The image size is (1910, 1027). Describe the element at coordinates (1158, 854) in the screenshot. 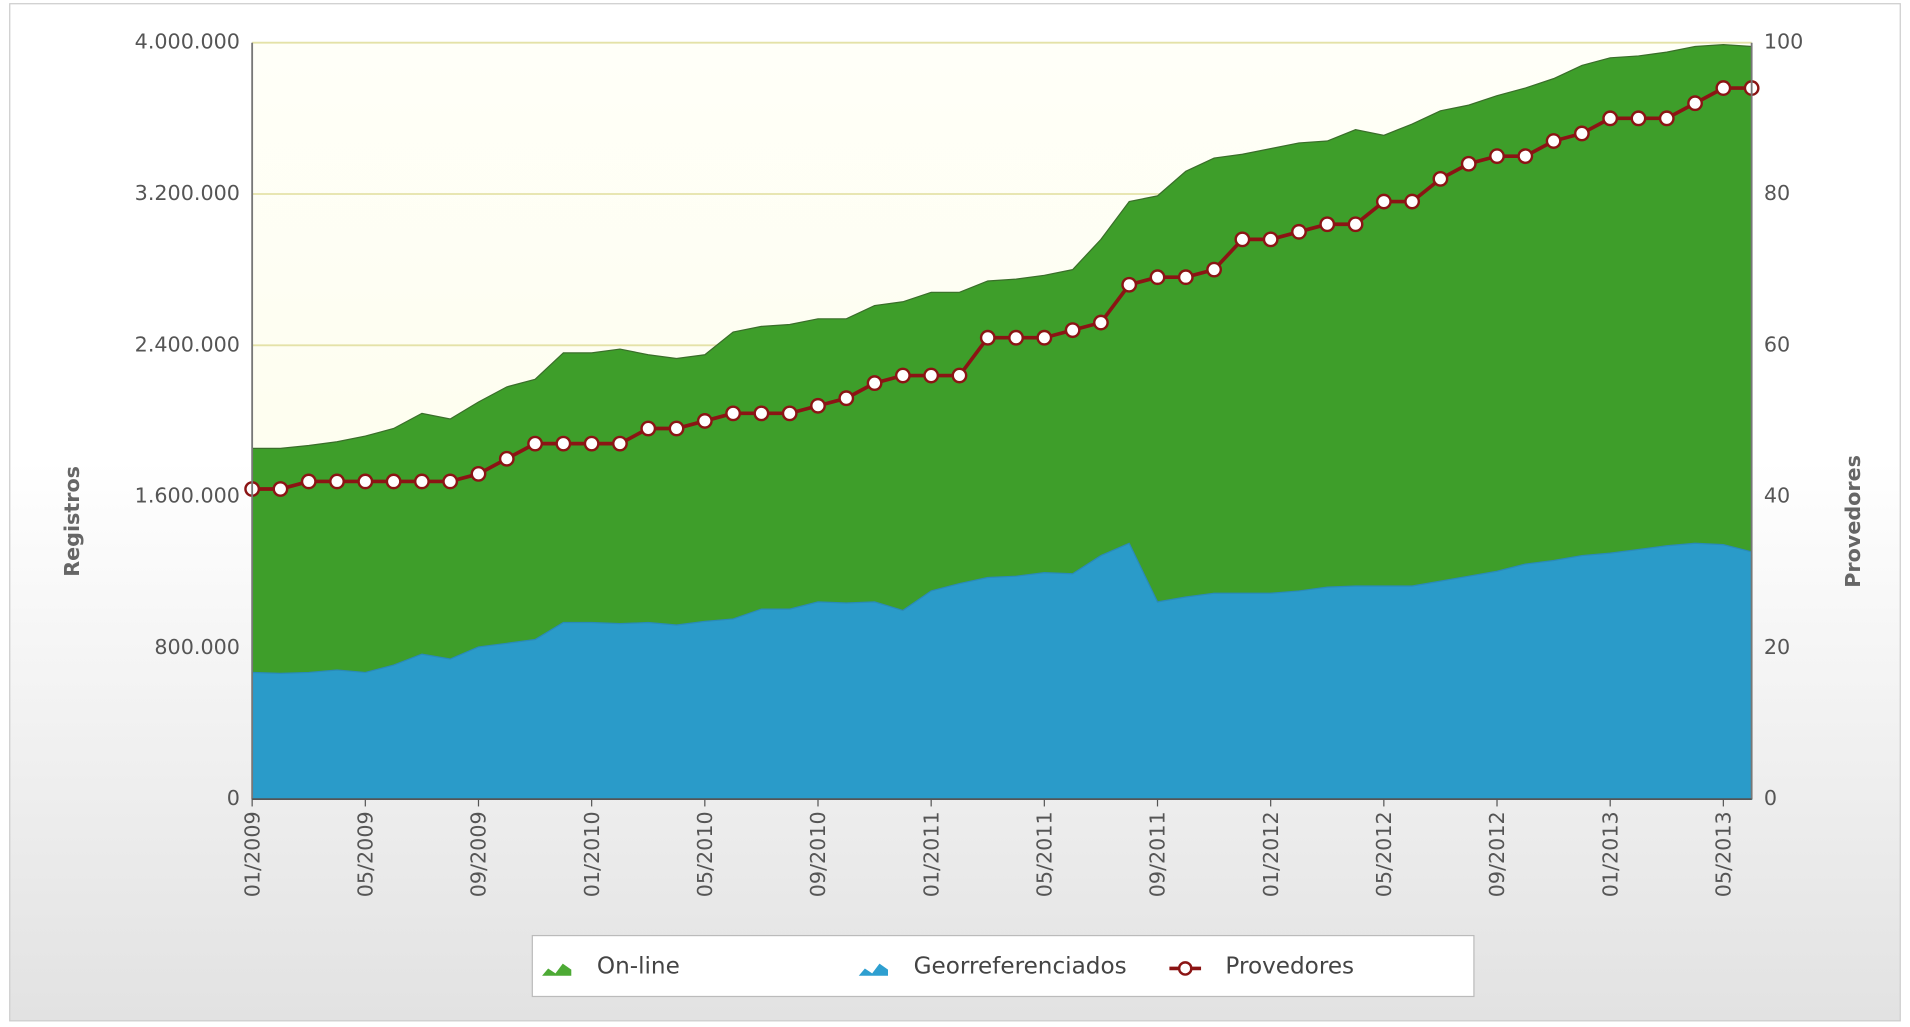

I see `x-tick-label: 09/2011` at that location.